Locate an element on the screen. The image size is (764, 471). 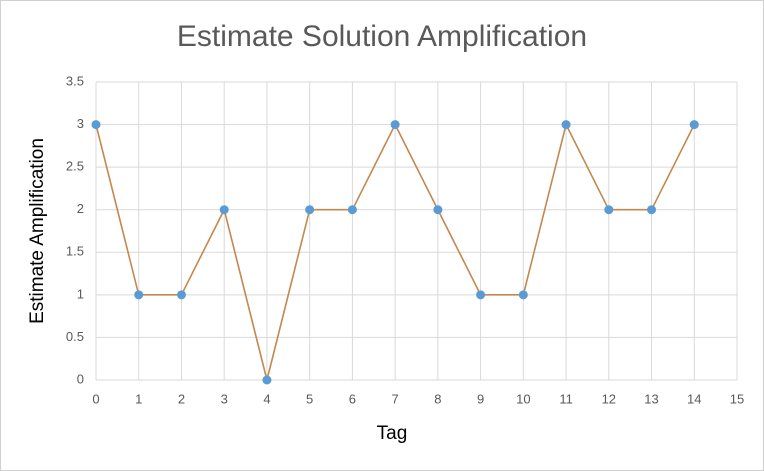
x-tick-label: 1 is located at coordinates (138, 398).